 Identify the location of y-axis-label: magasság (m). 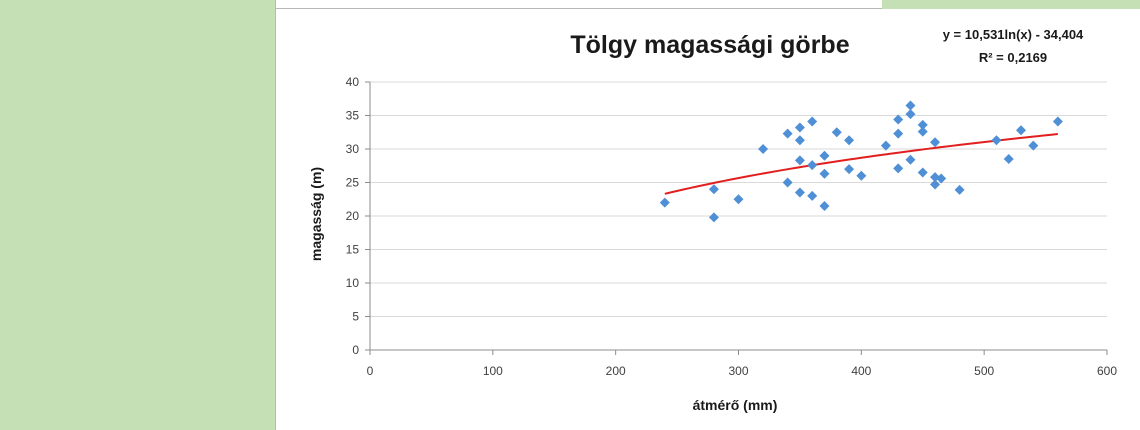
(316, 214).